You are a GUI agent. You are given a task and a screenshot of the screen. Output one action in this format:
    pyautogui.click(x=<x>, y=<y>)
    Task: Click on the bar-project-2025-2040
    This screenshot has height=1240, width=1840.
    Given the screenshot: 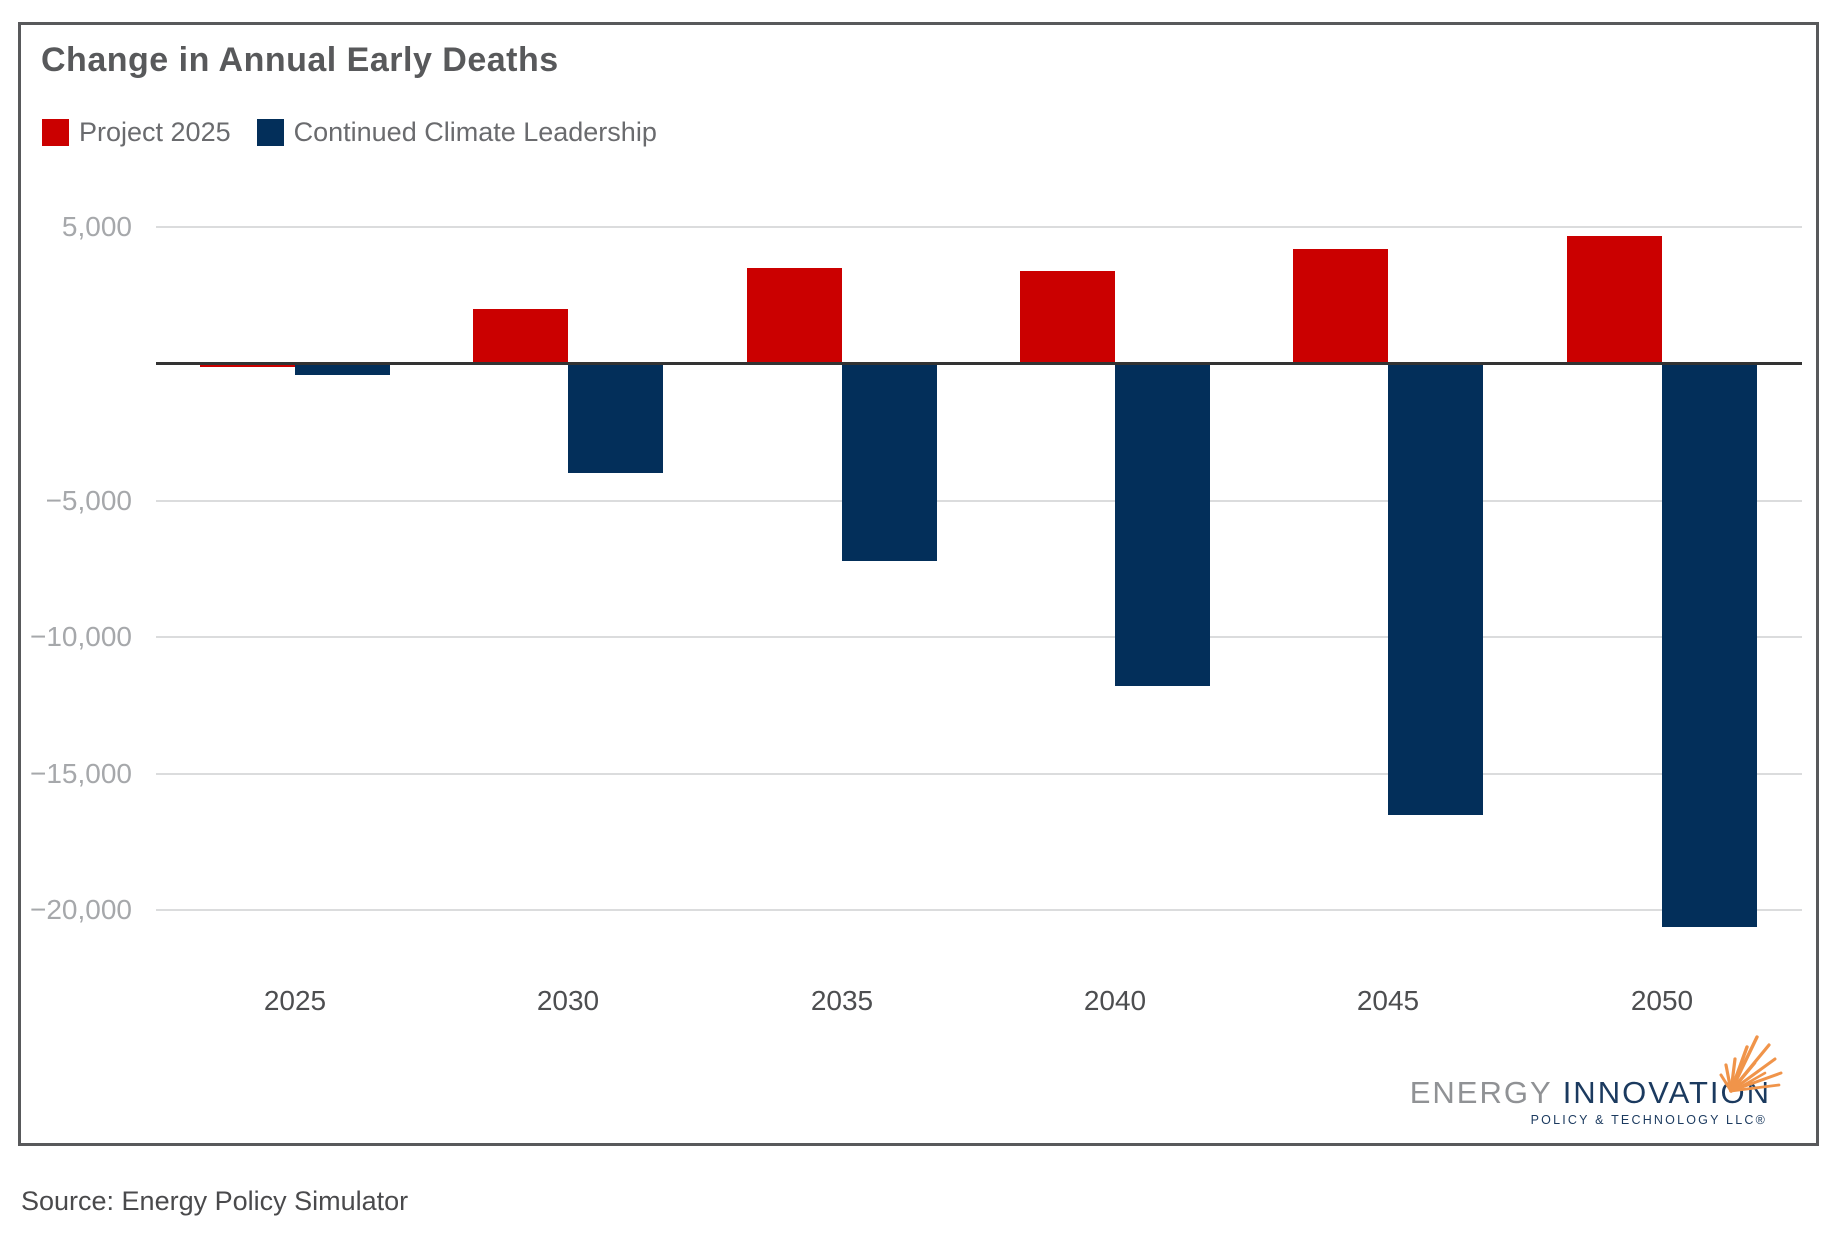 What is the action you would take?
    pyautogui.click(x=1067, y=317)
    